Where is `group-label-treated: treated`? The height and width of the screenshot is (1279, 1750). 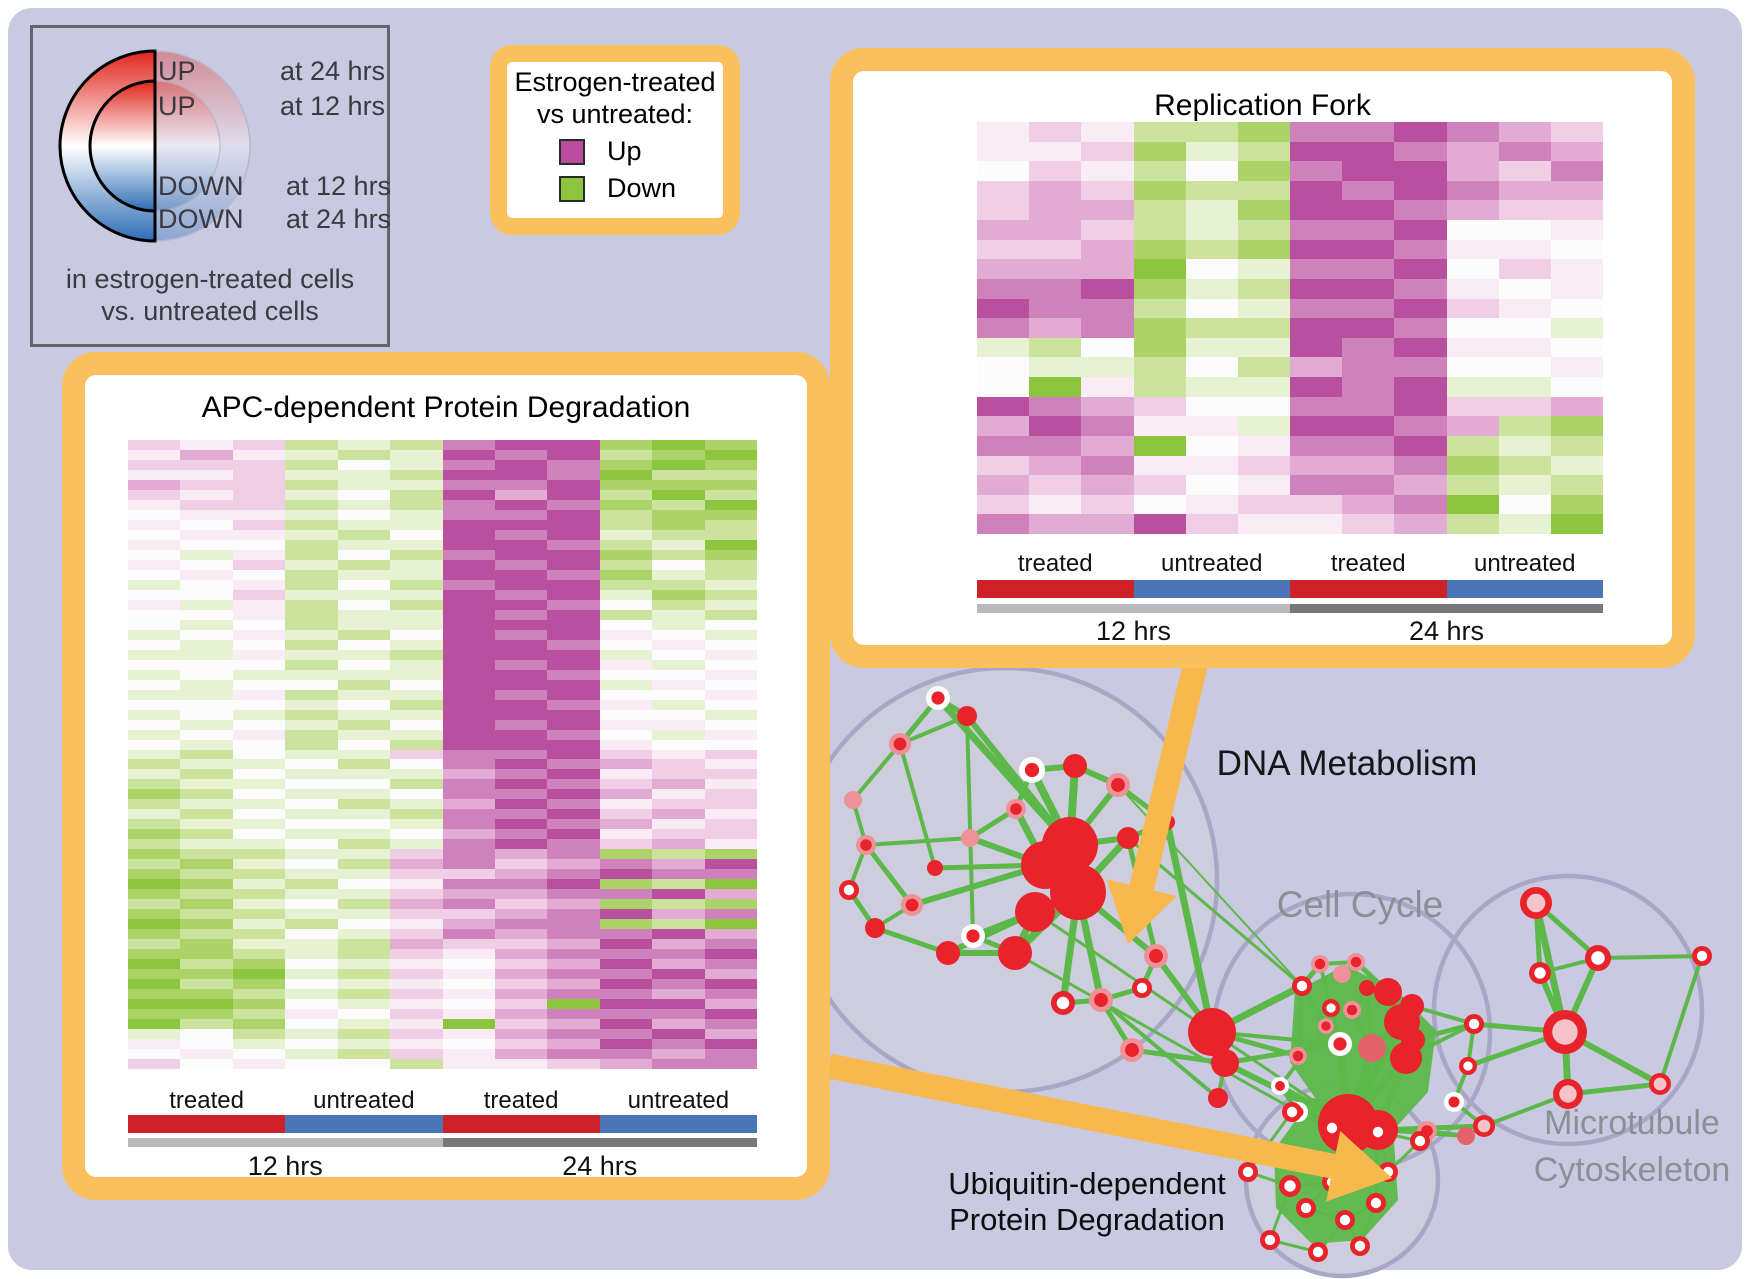
group-label-treated: treated is located at coordinates (206, 1100).